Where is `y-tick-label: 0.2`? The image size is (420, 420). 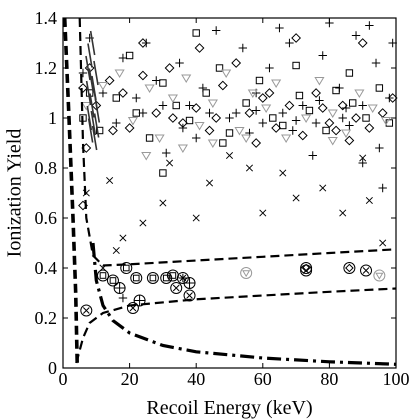
y-tick-label: 0.2 is located at coordinates (46, 318).